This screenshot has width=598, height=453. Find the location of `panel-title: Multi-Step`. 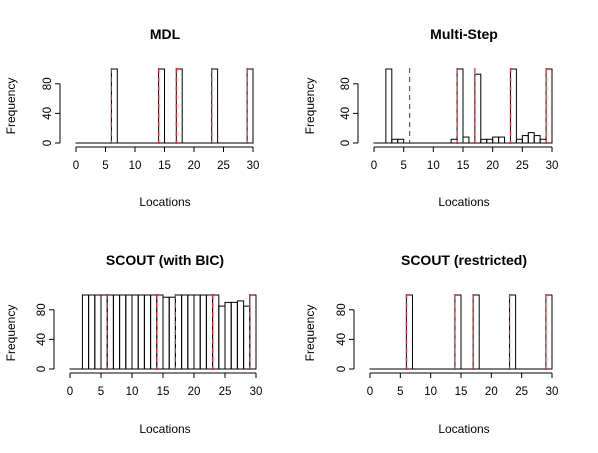

panel-title: Multi-Step is located at coordinates (464, 34).